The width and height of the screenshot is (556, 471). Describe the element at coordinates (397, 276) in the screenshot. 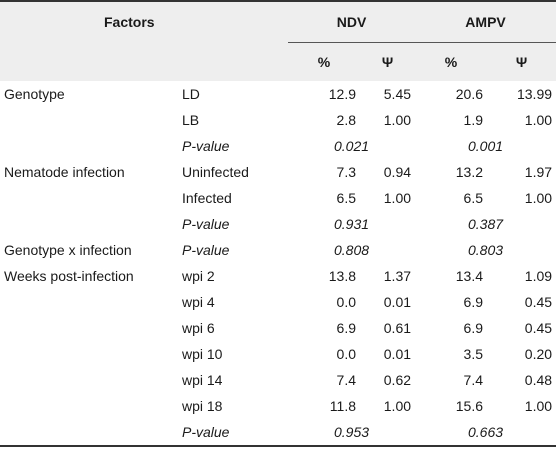

I see `ndv-psi-cell: 1.37` at that location.